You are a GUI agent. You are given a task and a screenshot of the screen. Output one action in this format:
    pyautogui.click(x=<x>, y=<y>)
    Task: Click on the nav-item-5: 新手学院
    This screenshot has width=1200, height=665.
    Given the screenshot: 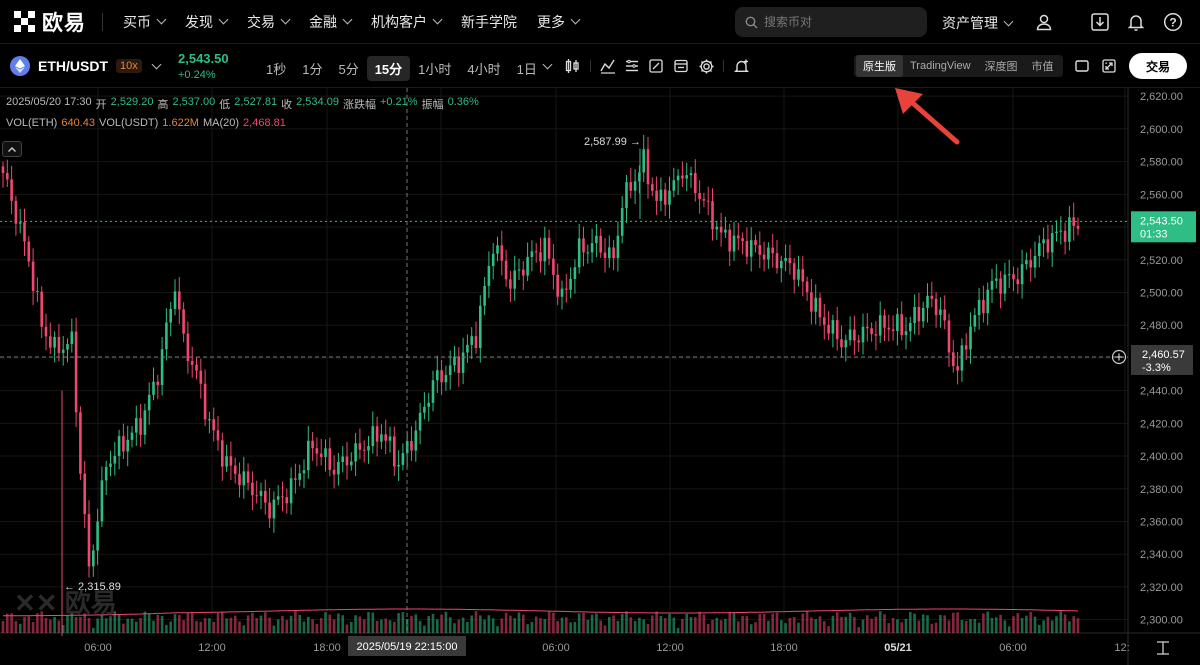 What is the action you would take?
    pyautogui.click(x=489, y=22)
    